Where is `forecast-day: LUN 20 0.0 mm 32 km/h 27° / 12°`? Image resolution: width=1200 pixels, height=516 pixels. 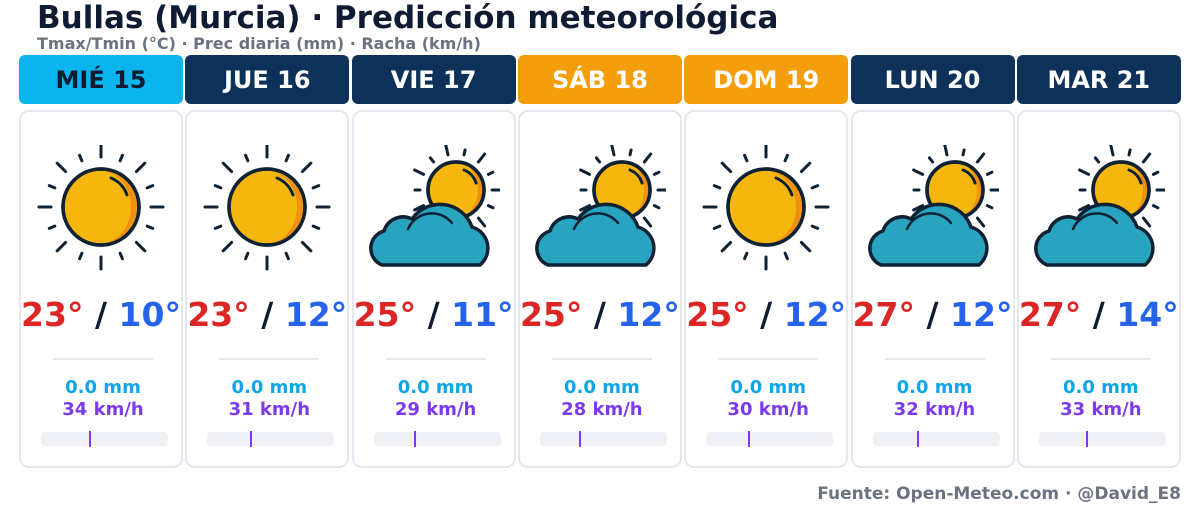 forecast-day: LUN 20 0.0 mm 32 km/h 27° / 12° is located at coordinates (932, 261).